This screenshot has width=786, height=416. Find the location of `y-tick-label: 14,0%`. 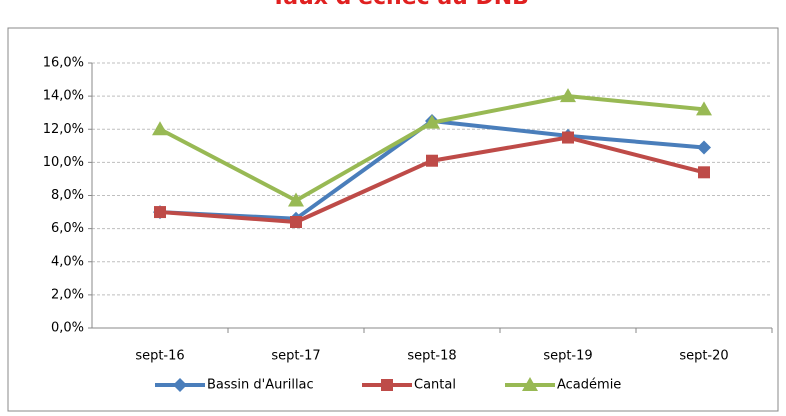

y-tick-label: 14,0% is located at coordinates (63, 96).